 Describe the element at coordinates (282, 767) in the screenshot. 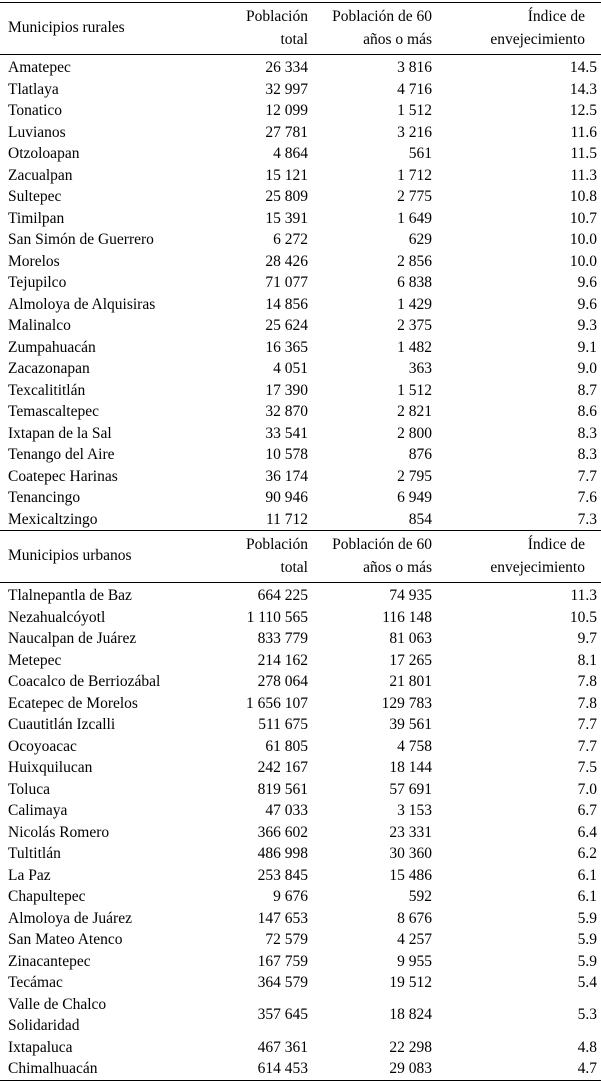

I see `population-total-value: 242 167` at that location.